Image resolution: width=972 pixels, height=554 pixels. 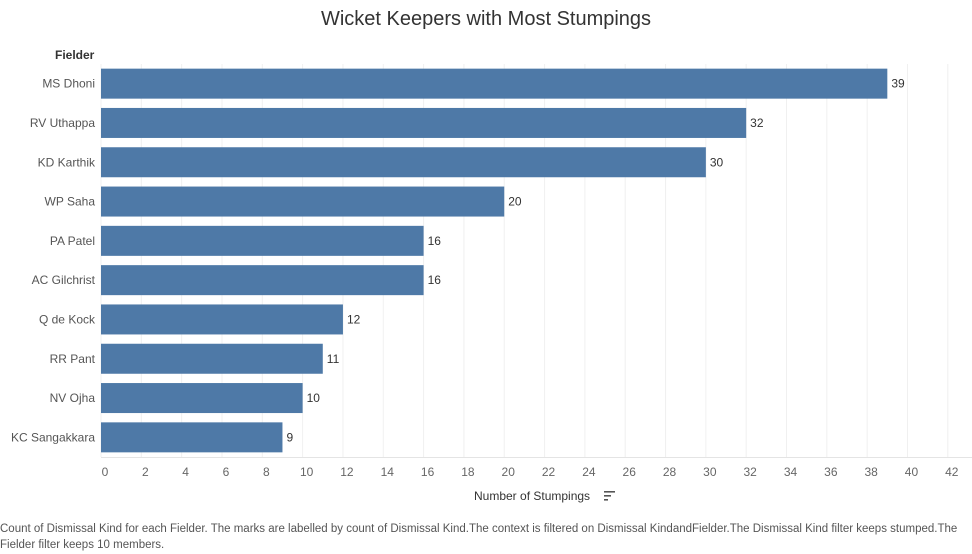 What do you see at coordinates (53, 437) in the screenshot?
I see `category-label: KC Sangakkara` at bounding box center [53, 437].